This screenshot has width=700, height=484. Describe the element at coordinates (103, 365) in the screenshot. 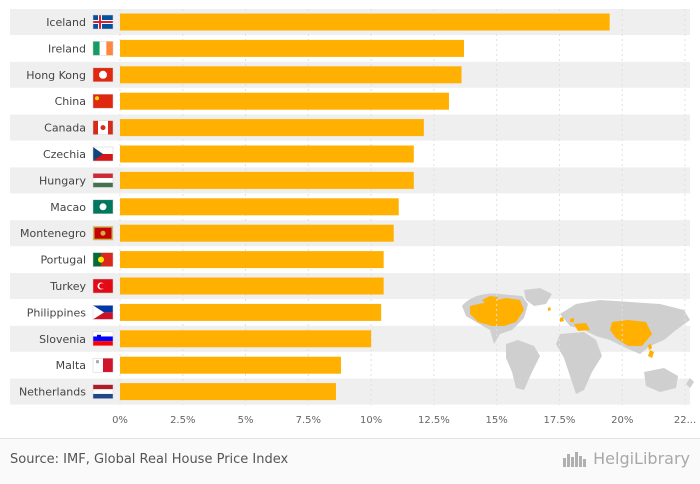

I see `flag-malta-icon` at that location.